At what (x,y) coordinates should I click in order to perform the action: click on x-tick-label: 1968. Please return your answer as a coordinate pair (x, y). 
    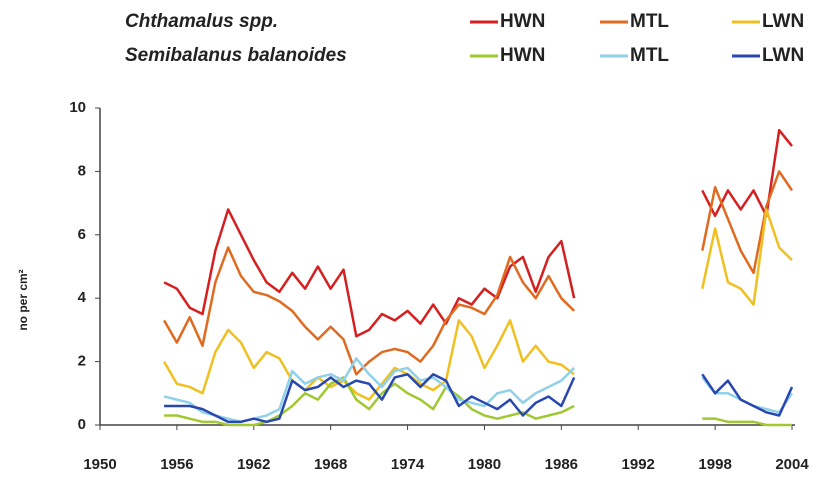
    Looking at the image, I should click on (330, 464).